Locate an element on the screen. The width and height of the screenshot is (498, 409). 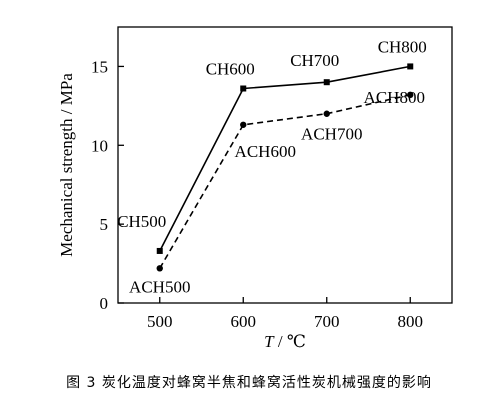
y-tick-label: 15 is located at coordinates (99, 66).